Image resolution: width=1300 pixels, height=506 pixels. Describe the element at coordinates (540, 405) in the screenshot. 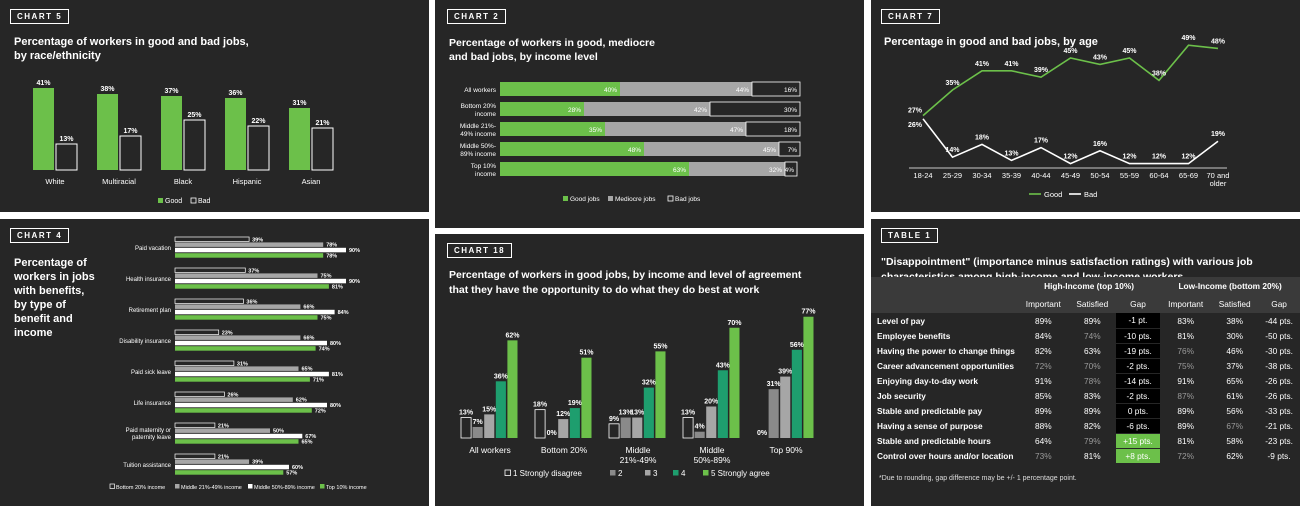

I see `chart18-value-label: 18%` at that location.